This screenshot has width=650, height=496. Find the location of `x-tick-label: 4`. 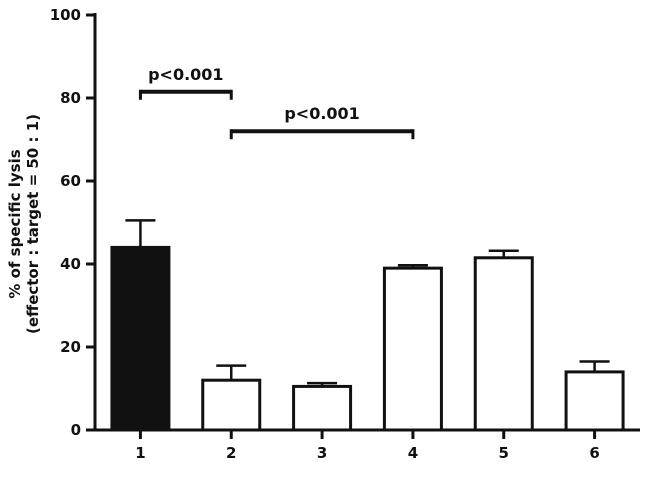

x-tick-label: 4 is located at coordinates (413, 453).